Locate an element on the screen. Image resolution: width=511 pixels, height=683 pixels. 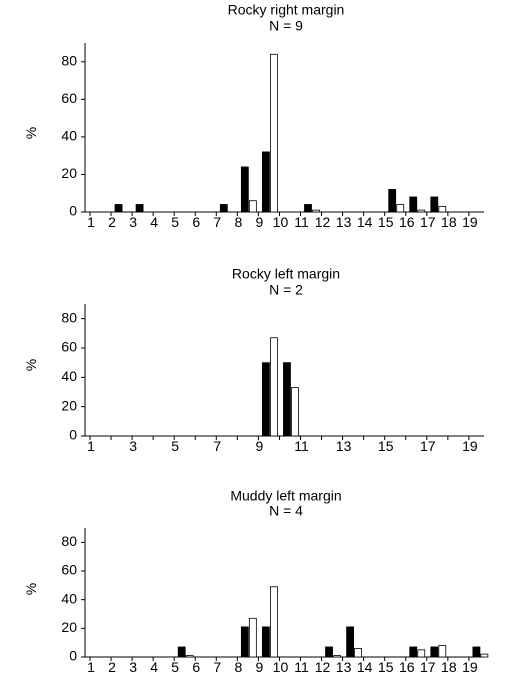
chart-title: Muddy left margin is located at coordinates (285, 496).